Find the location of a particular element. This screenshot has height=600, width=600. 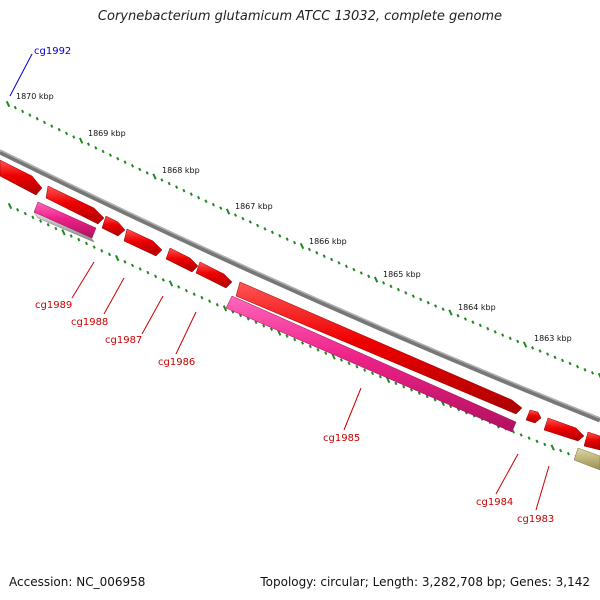

ruler-label-1869: 1869 kbp is located at coordinates (107, 133).